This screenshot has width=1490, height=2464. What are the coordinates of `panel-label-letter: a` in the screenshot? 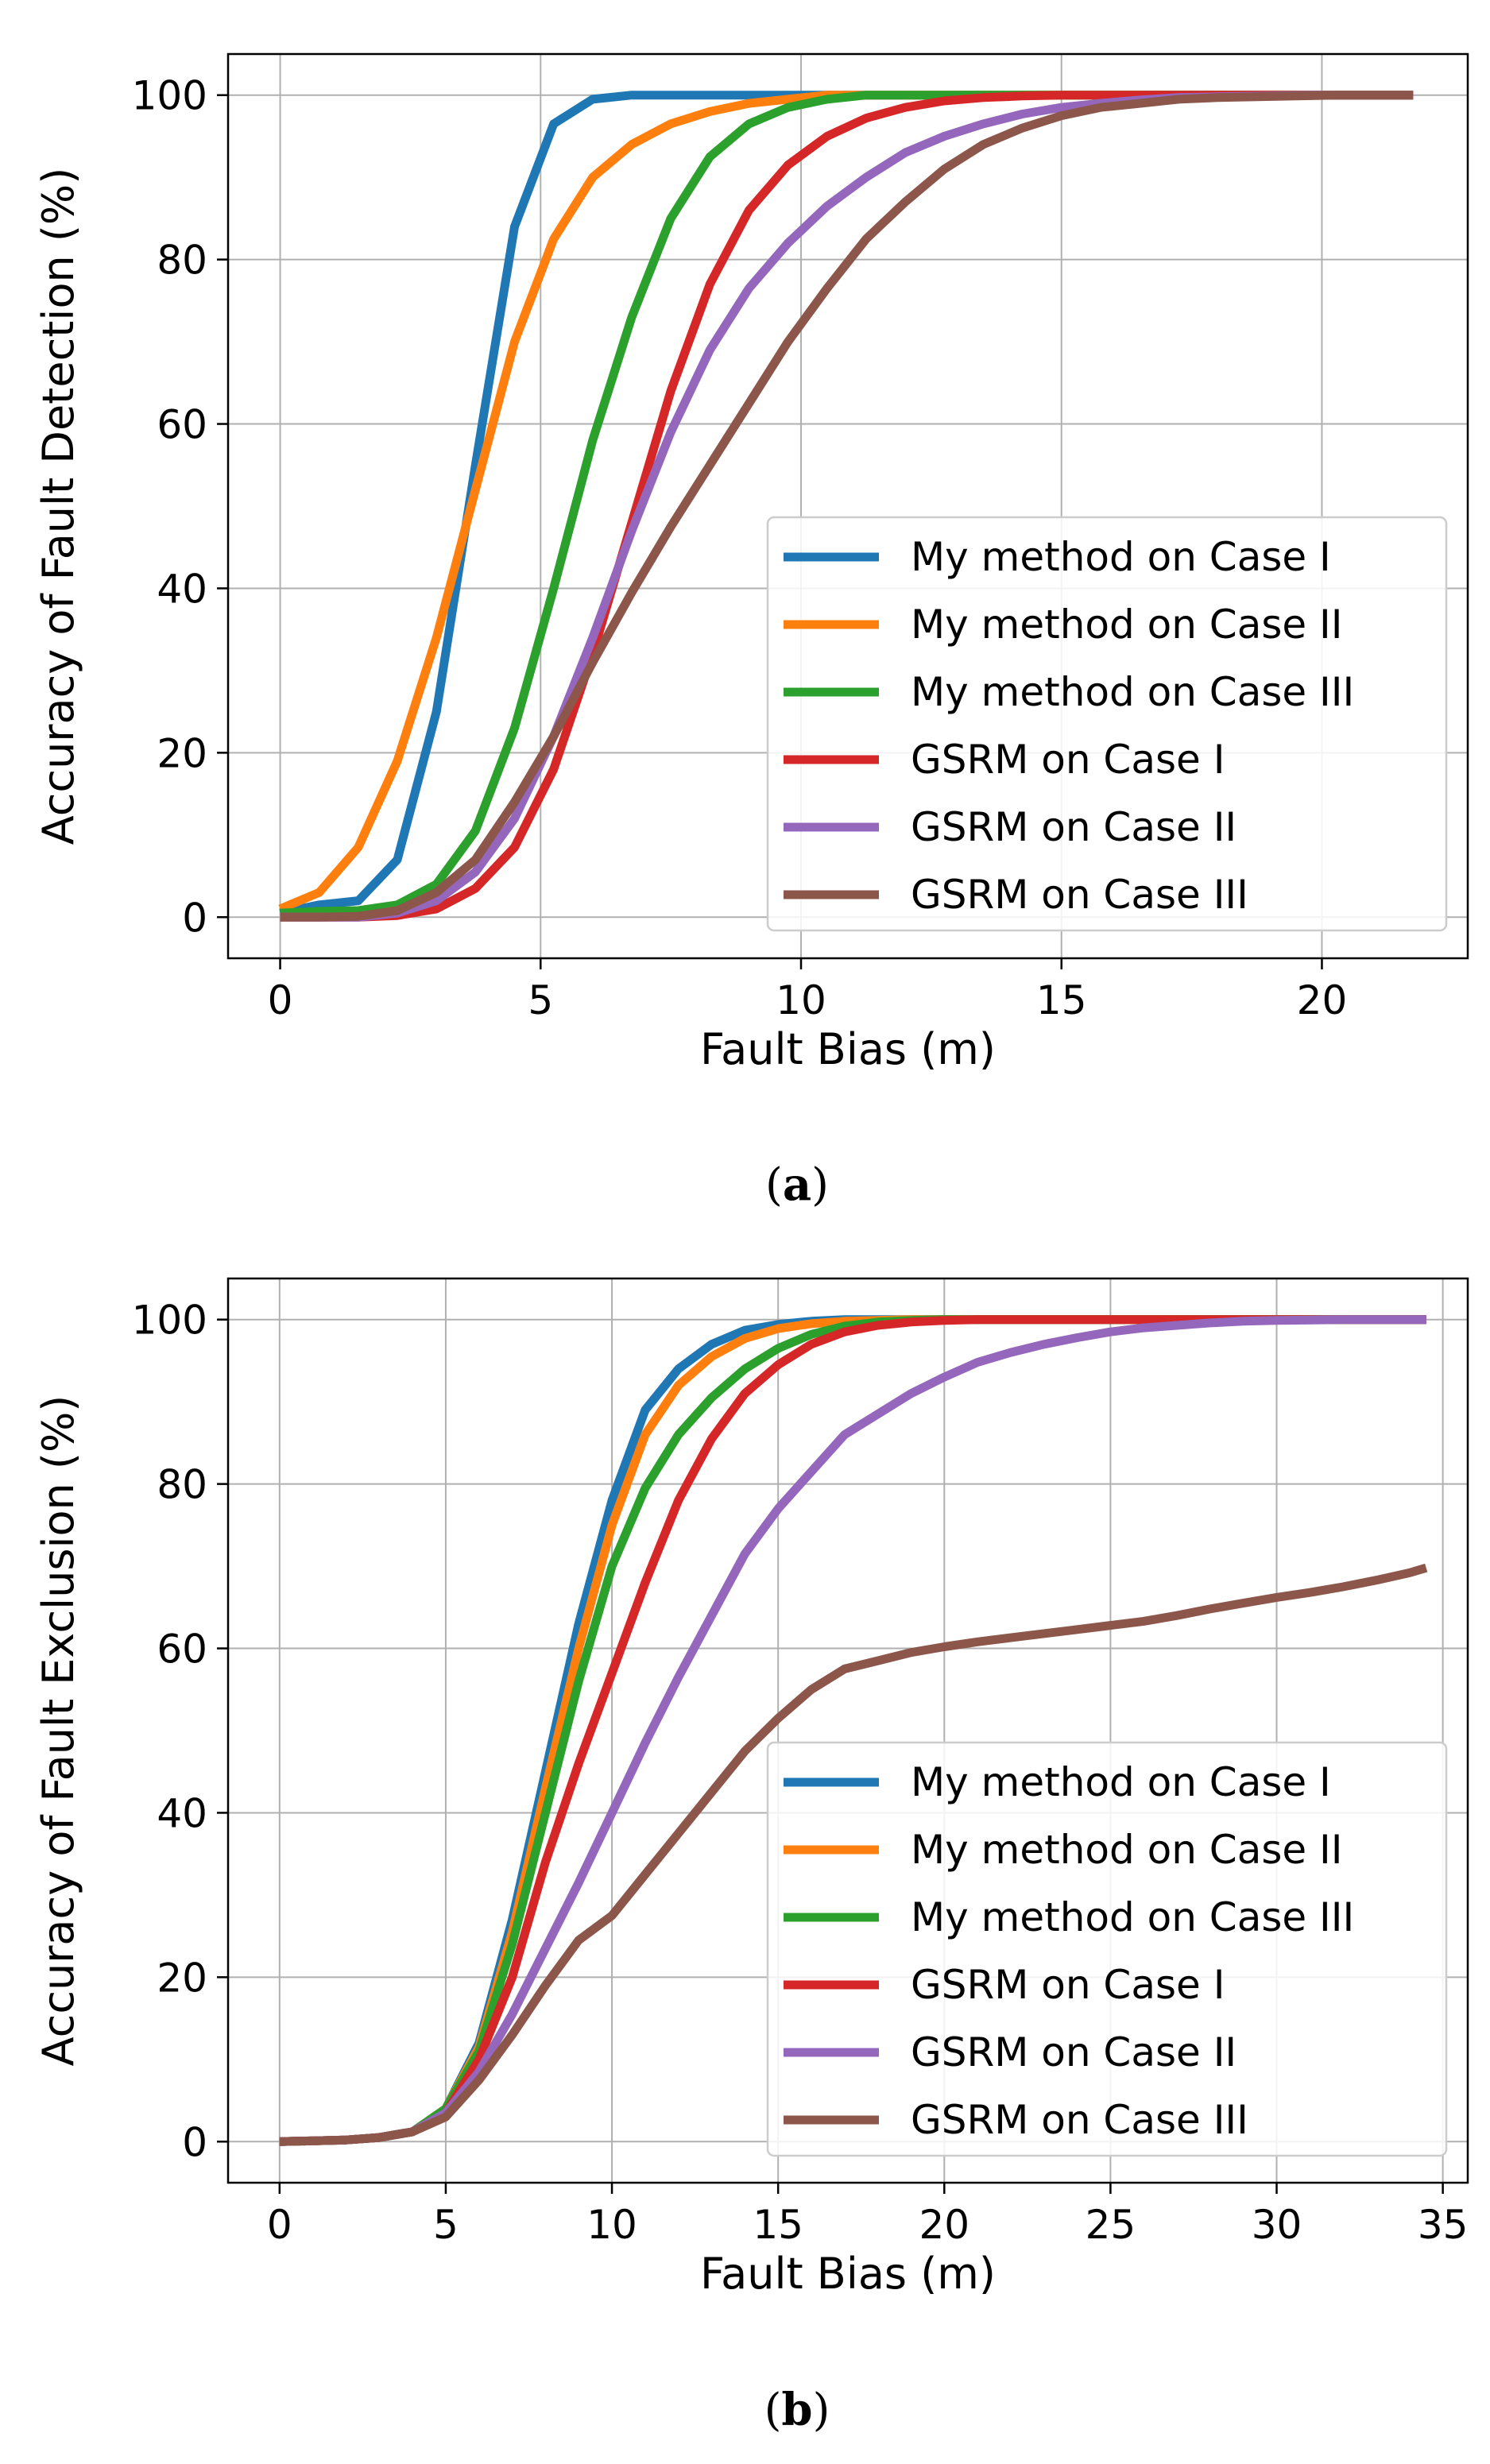 It's located at (797, 1185).